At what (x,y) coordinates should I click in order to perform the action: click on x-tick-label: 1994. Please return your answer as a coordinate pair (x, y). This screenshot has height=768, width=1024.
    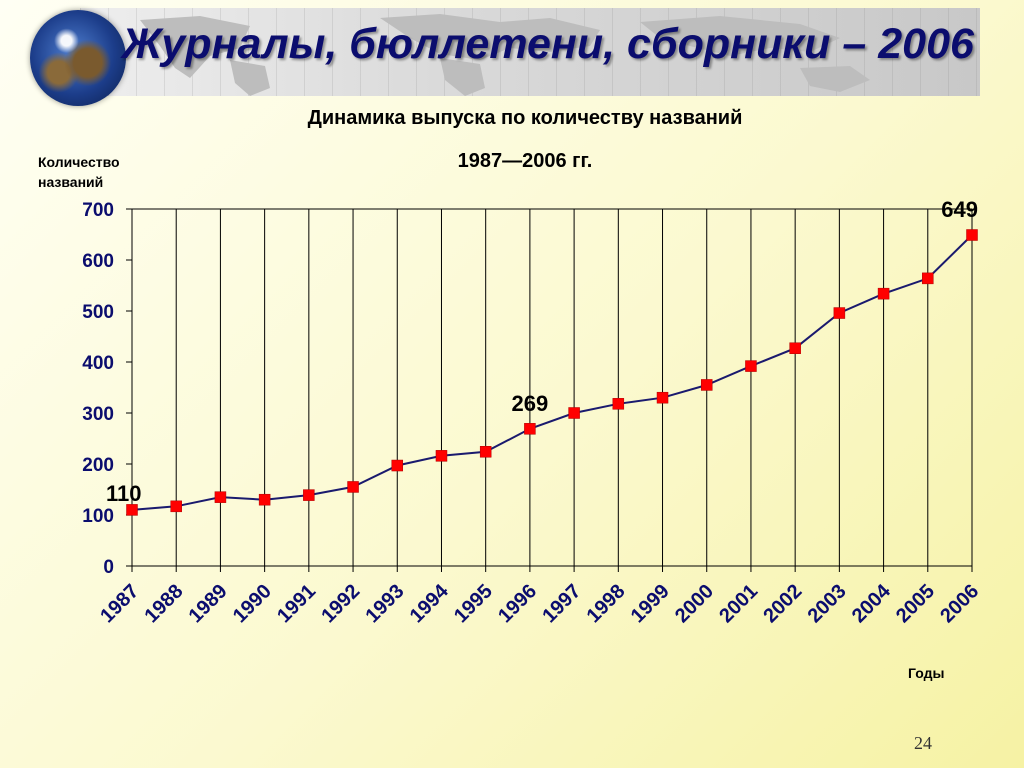
    Looking at the image, I should click on (430, 604).